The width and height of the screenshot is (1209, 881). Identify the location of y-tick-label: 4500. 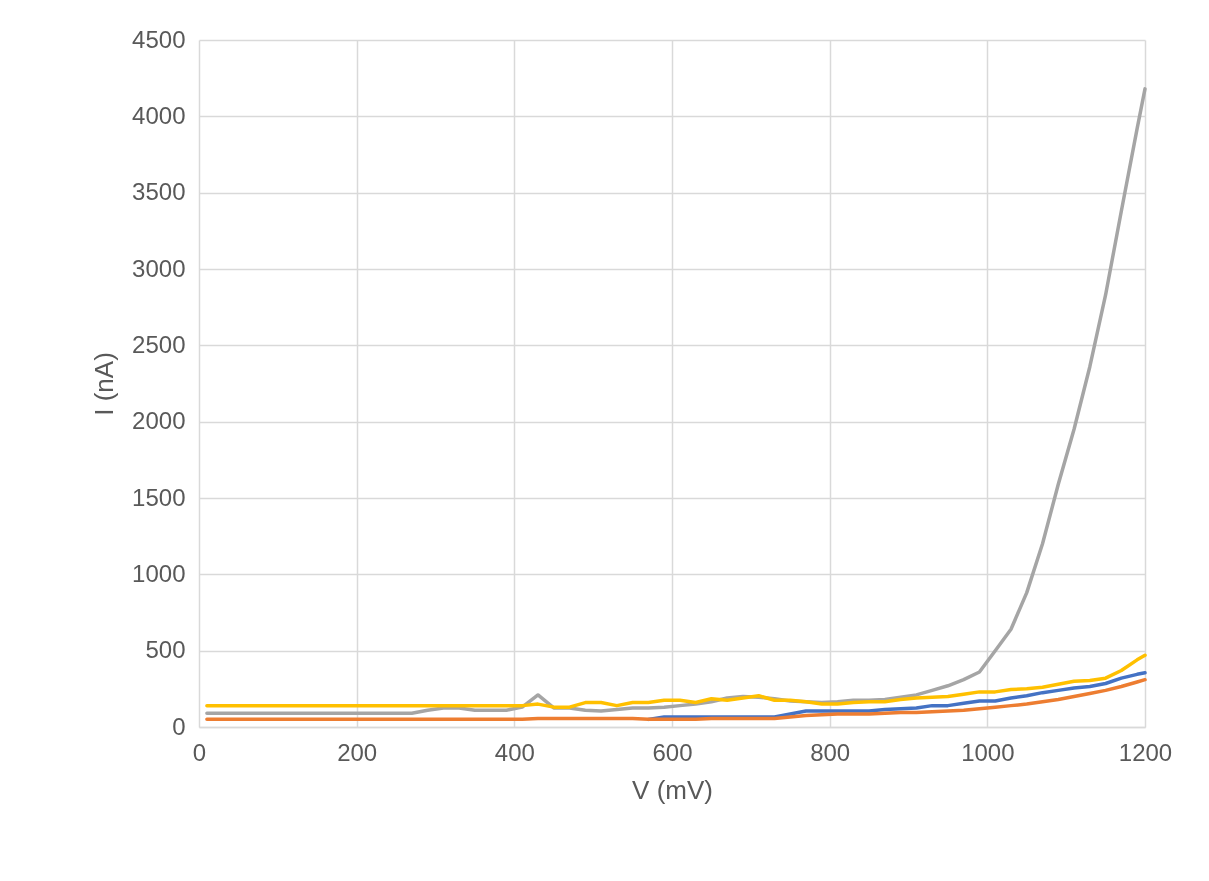
(159, 39).